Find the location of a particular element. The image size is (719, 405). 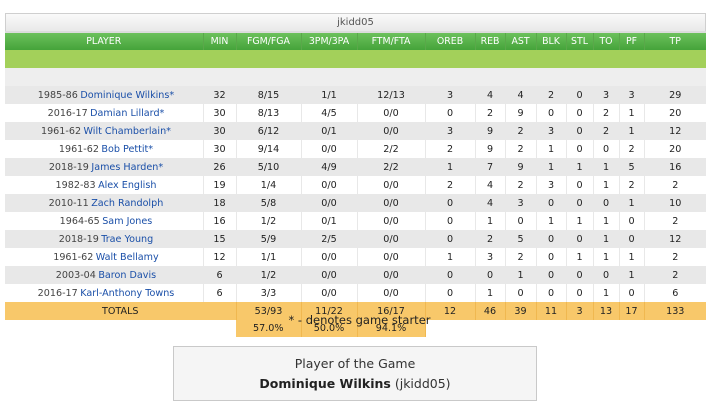

stat-oreb: 2 is located at coordinates (450, 149).